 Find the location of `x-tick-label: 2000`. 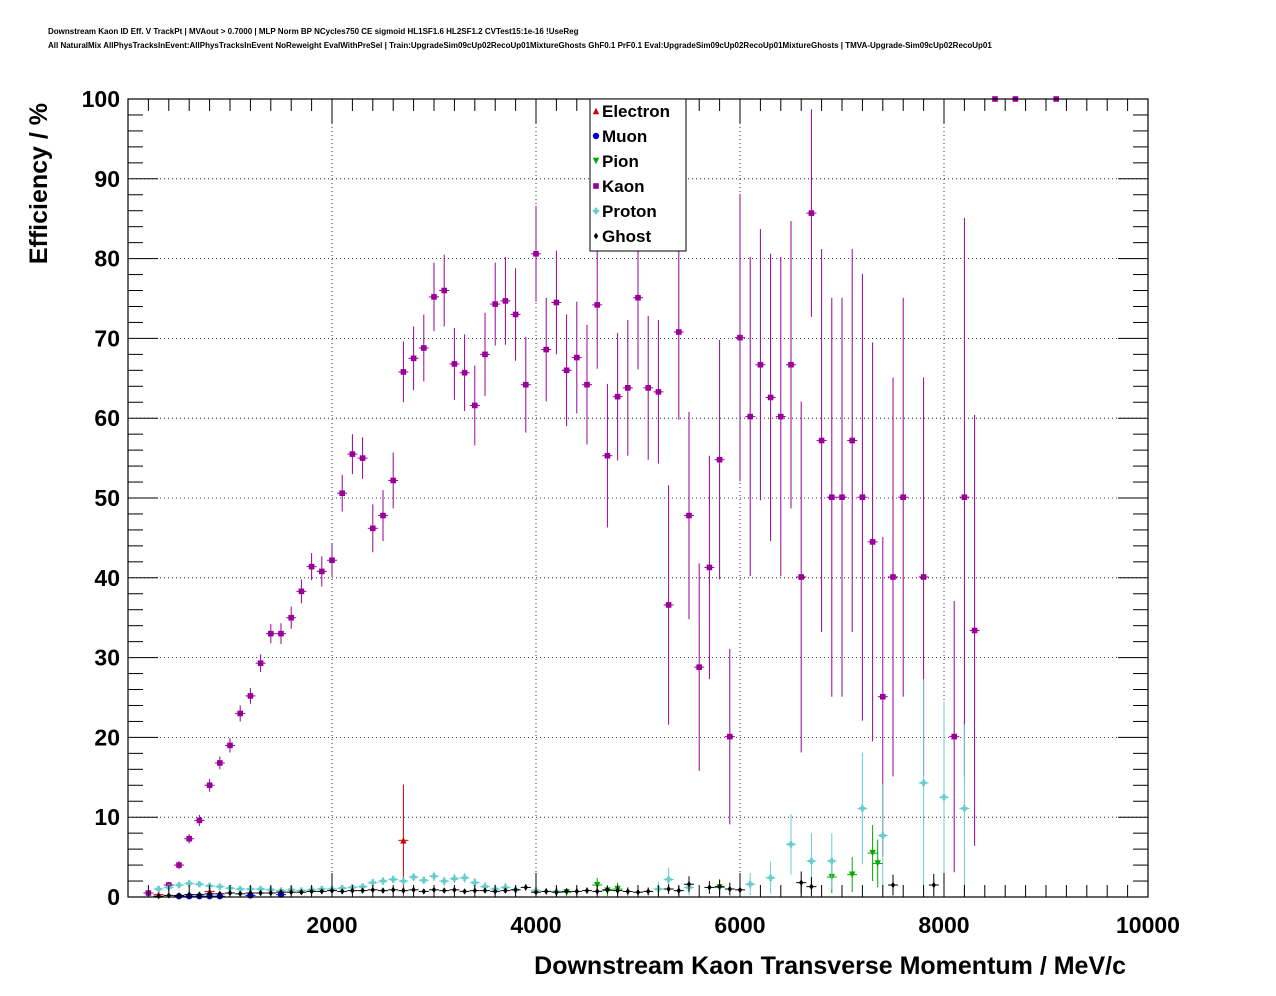

x-tick-label: 2000 is located at coordinates (331, 925).